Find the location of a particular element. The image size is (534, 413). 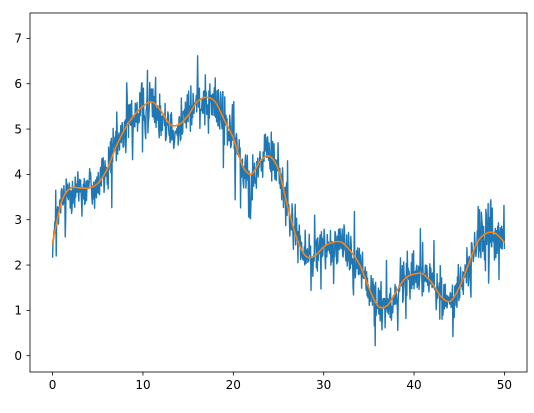

x-tick-label: 10 is located at coordinates (142, 385).